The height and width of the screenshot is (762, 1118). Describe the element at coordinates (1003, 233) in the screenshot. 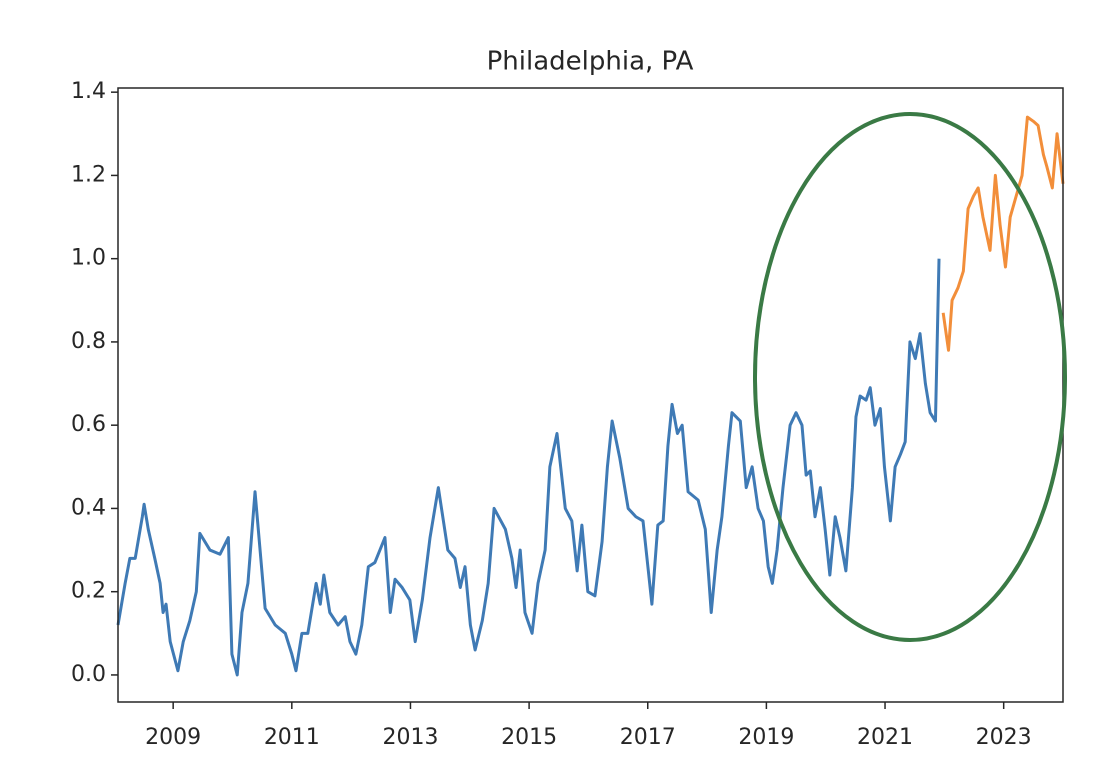

I see `series-line` at that location.